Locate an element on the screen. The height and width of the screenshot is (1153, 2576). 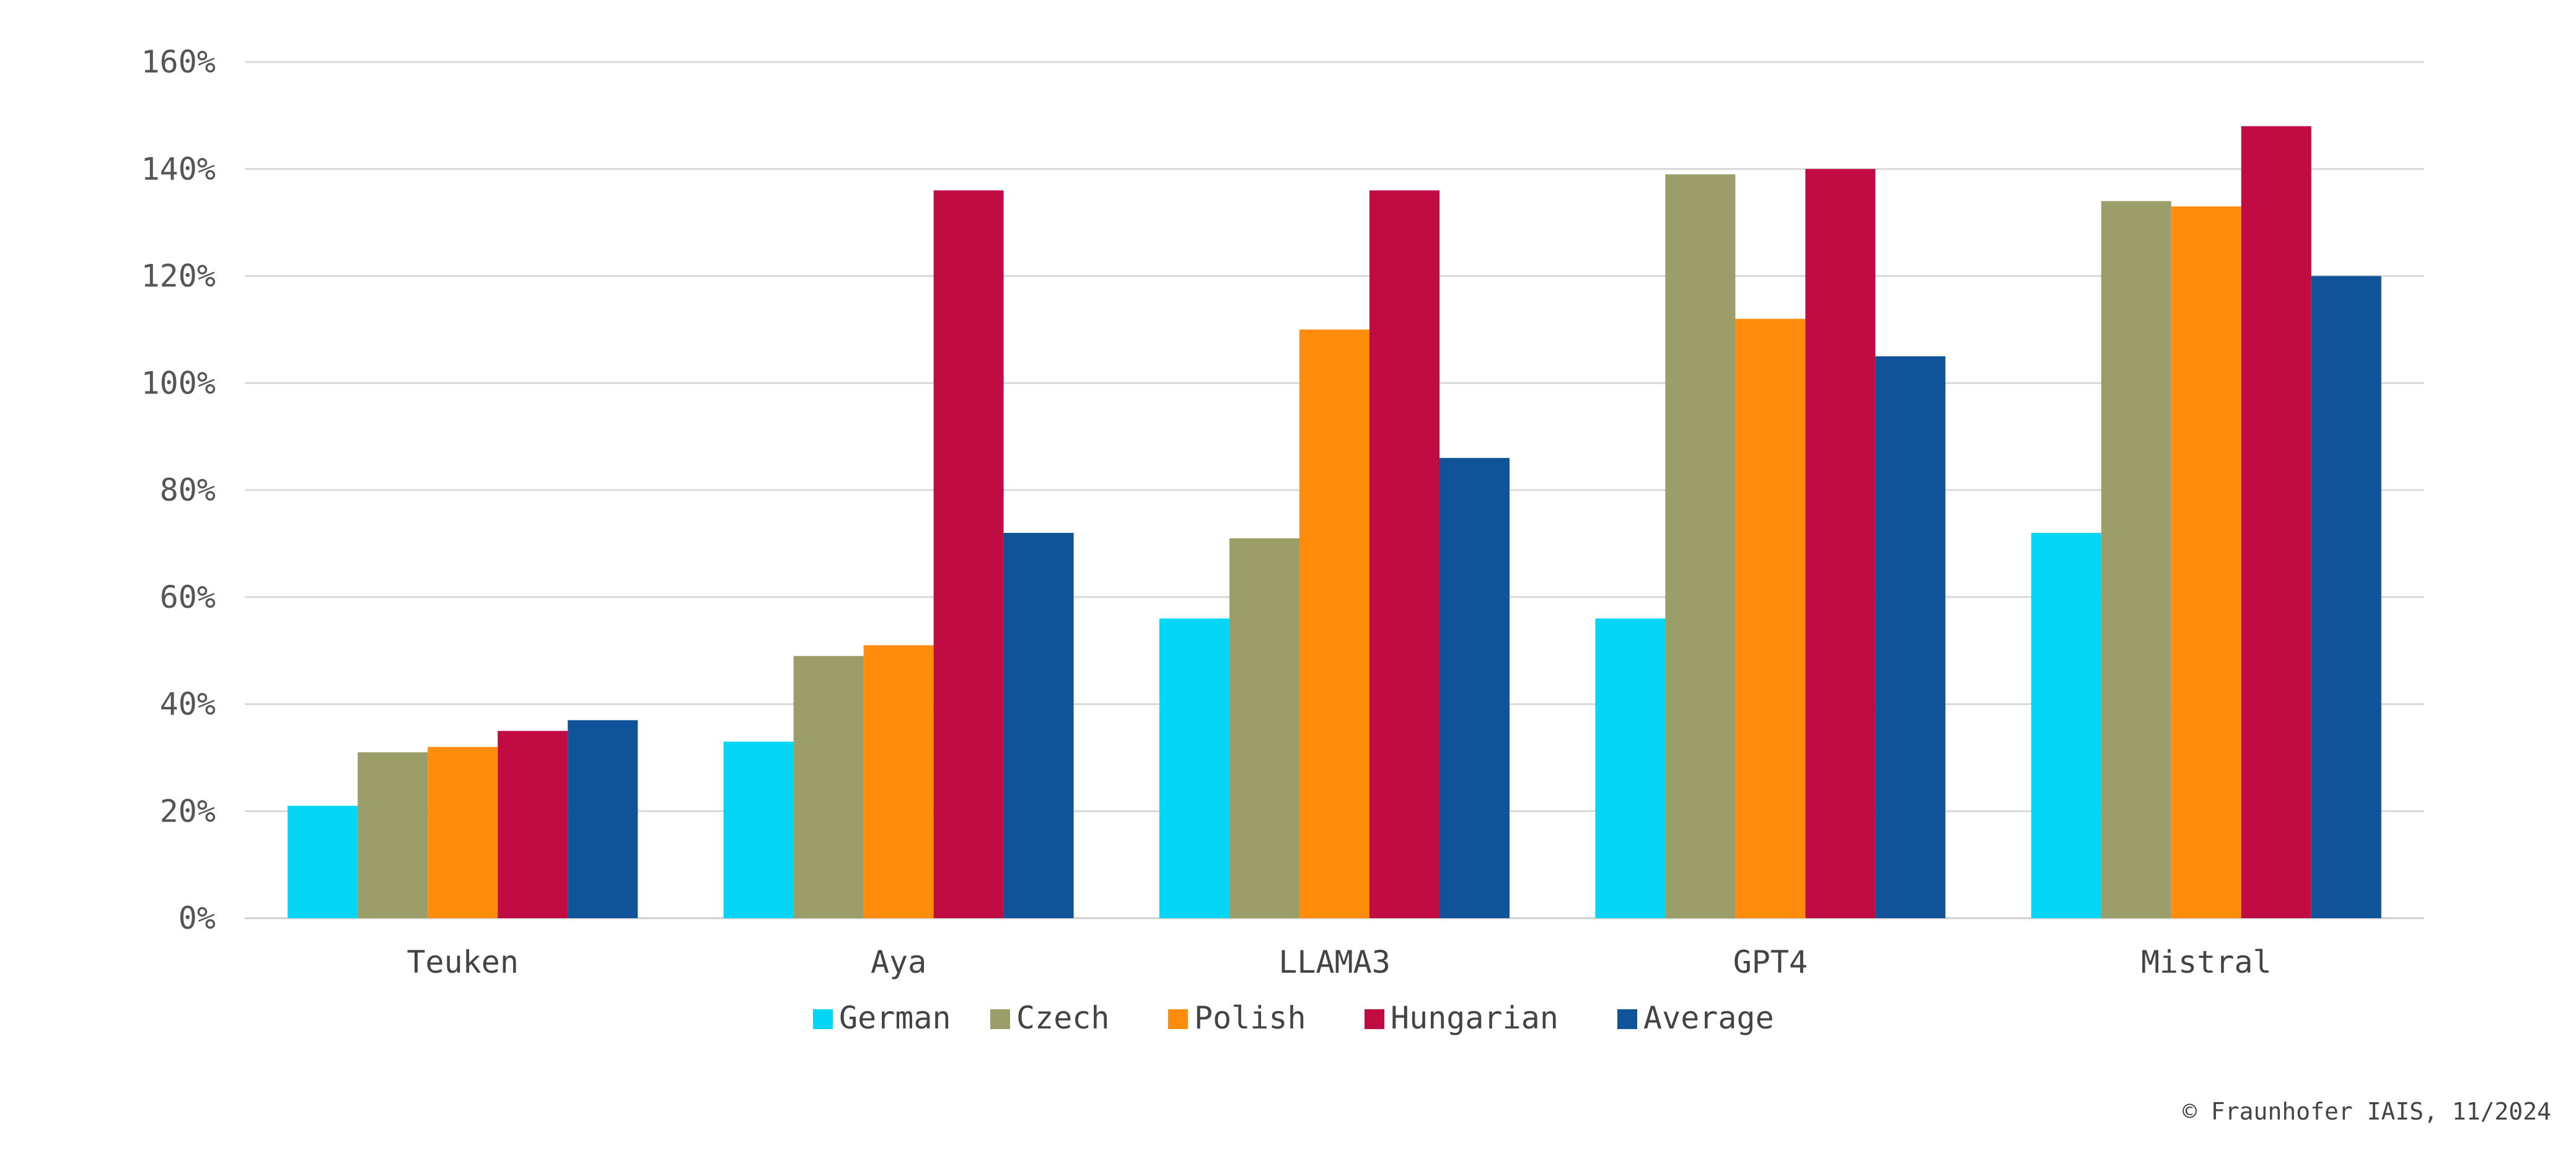
bar-german-aya is located at coordinates (758, 829).